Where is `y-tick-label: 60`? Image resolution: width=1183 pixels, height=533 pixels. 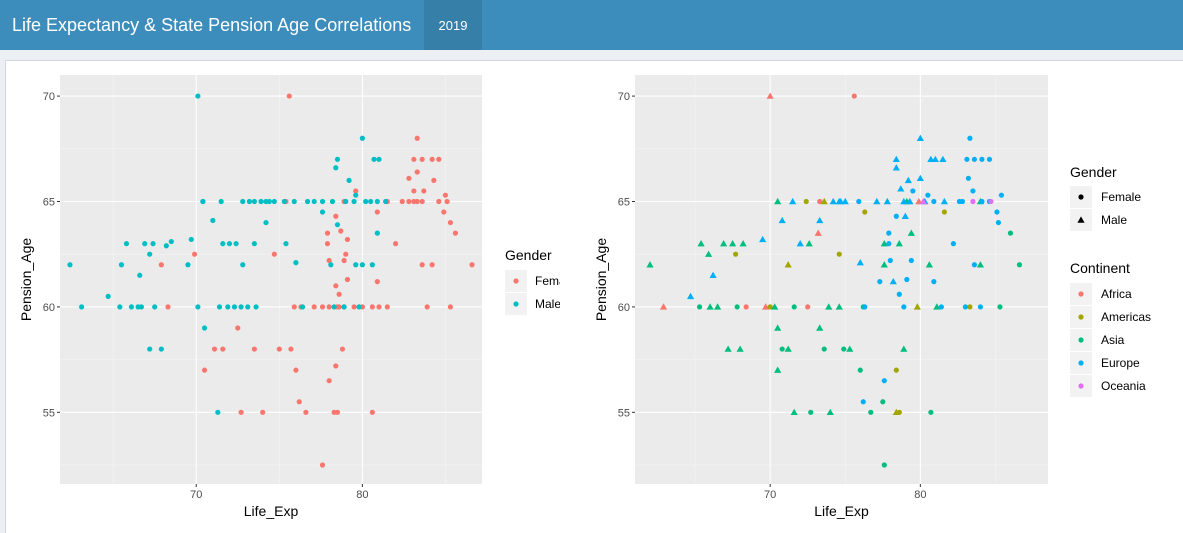 y-tick-label: 60 is located at coordinates (49, 308).